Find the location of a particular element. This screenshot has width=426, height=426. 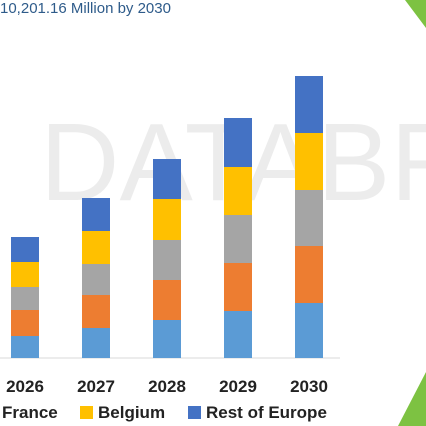

legend-swatch-belgium is located at coordinates (86, 412).